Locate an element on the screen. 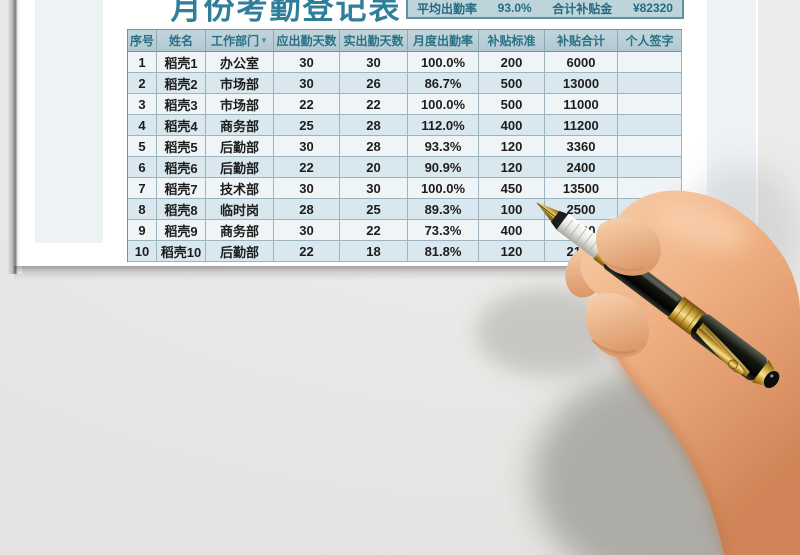 Image resolution: width=800 pixels, height=555 pixels. cell-subsidy-total-row-8: 2500 is located at coordinates (581, 209).